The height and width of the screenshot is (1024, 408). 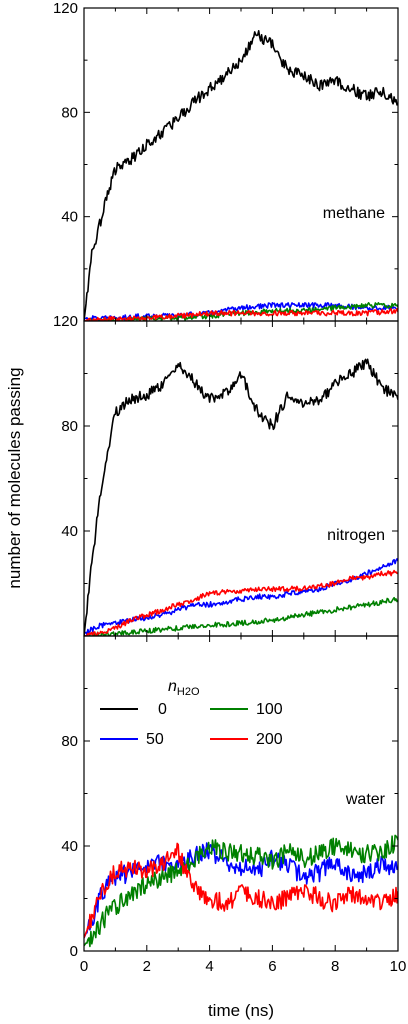 I want to click on y-axis-title: number of molecules passing, so click(x=14, y=477).